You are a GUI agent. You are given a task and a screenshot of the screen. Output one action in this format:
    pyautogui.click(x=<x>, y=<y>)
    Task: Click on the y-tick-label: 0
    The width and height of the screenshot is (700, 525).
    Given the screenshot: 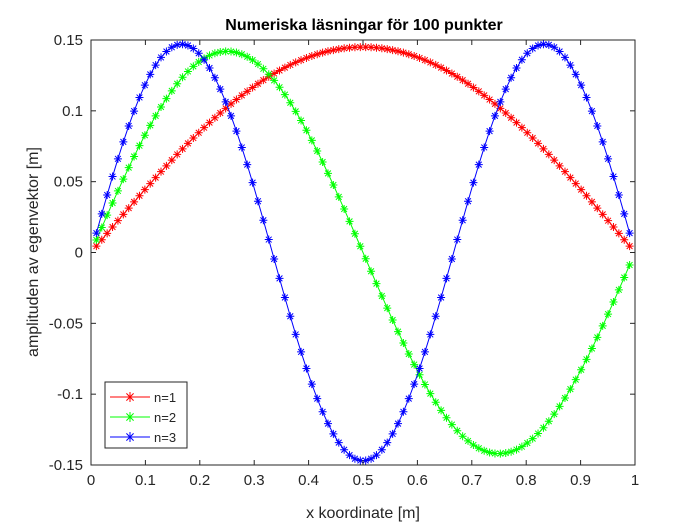 What is the action you would take?
    pyautogui.click(x=79, y=253)
    